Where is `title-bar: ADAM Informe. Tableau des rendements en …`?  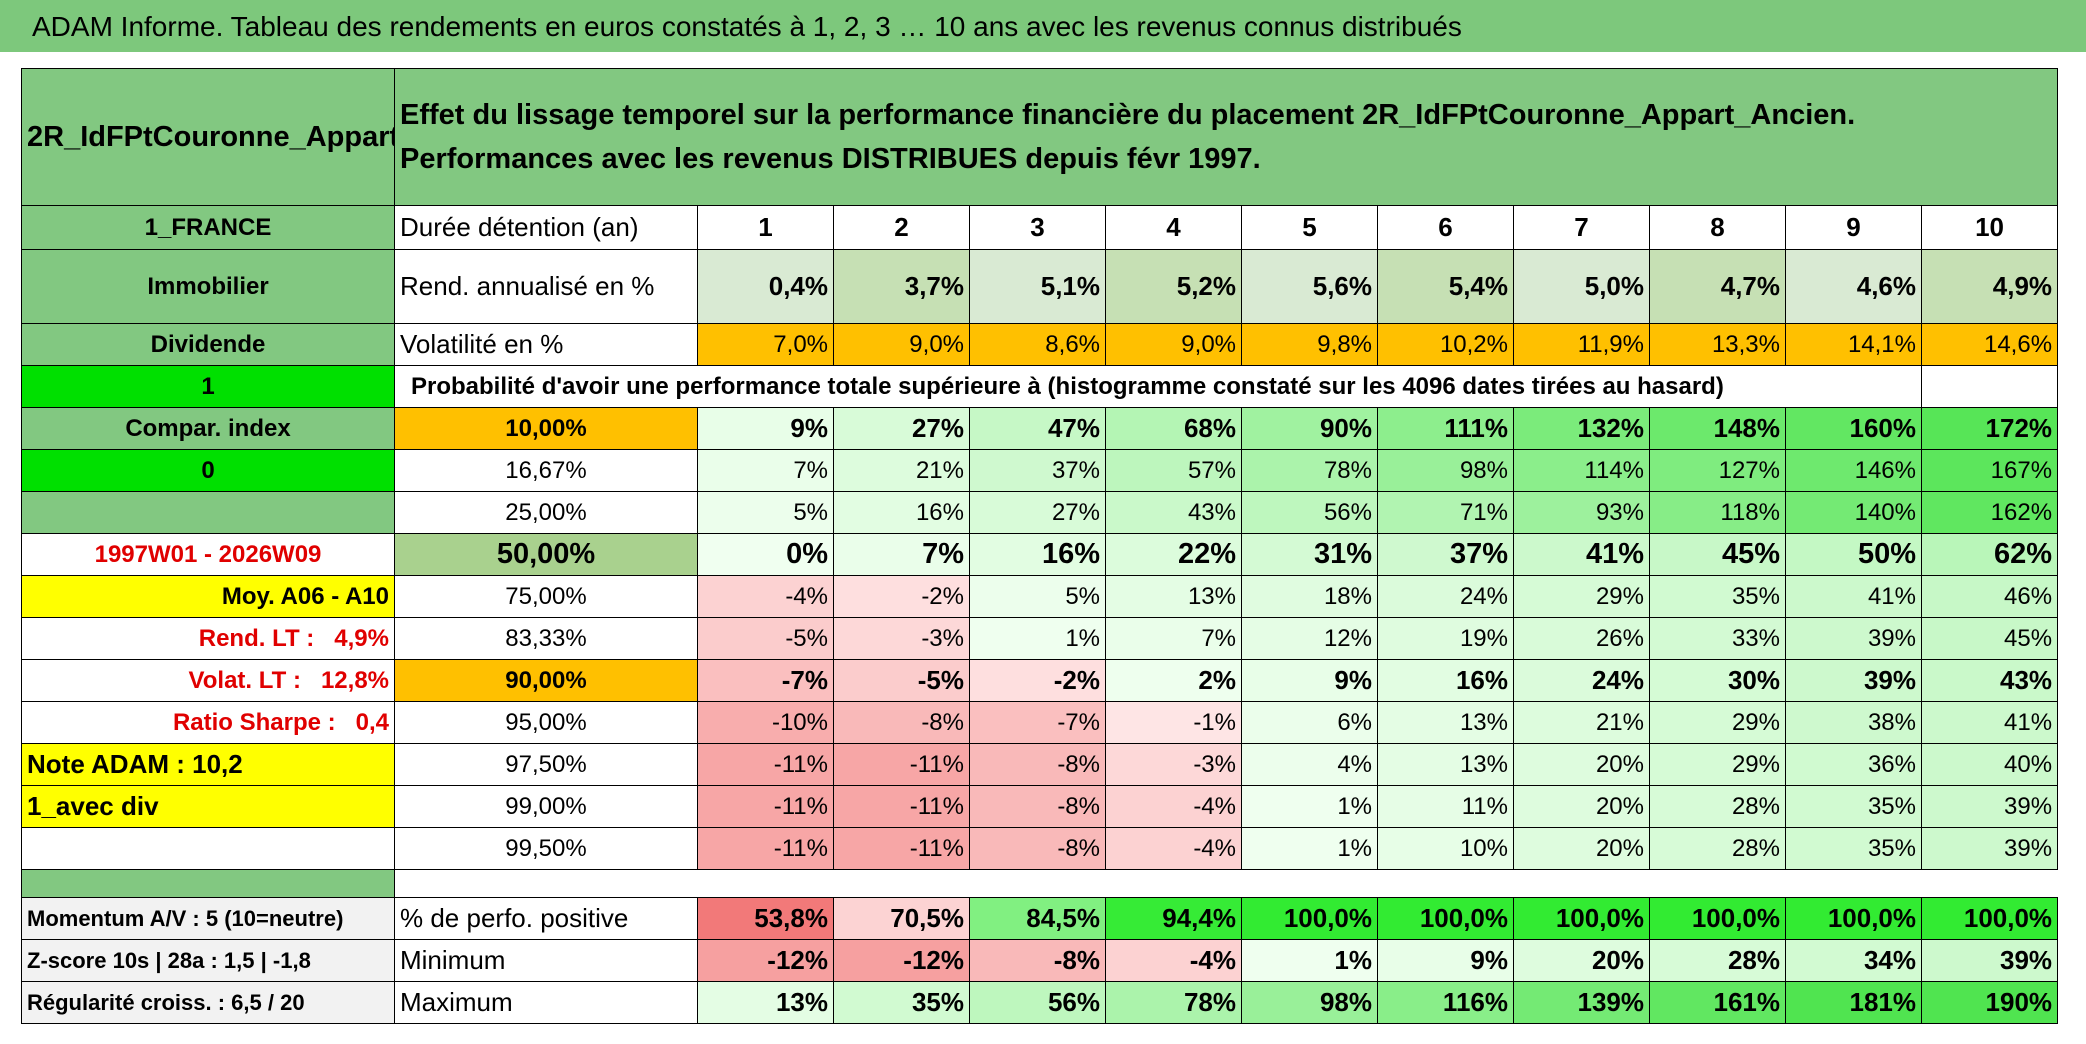 title-bar: ADAM Informe. Tableau des rendements en … is located at coordinates (1043, 26).